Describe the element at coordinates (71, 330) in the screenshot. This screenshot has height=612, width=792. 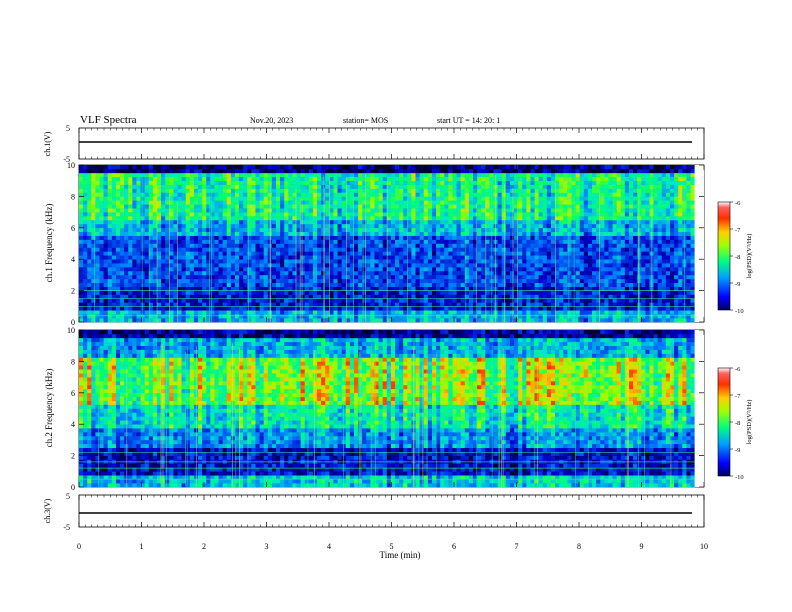
I see `ch2-freq-tick-10: 10` at that location.